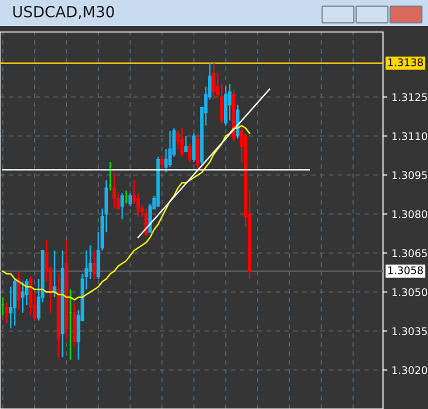 The image size is (428, 409). What do you see at coordinates (410, 292) in the screenshot?
I see `y-tick-label: 1.3050` at bounding box center [410, 292].